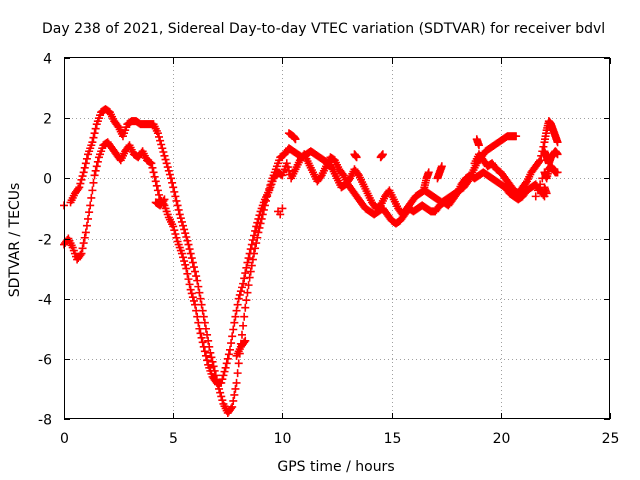  Describe the element at coordinates (45, 240) in the screenshot. I see `y-tick-labels: -8 -6 -4 -2 0 2 4` at that location.